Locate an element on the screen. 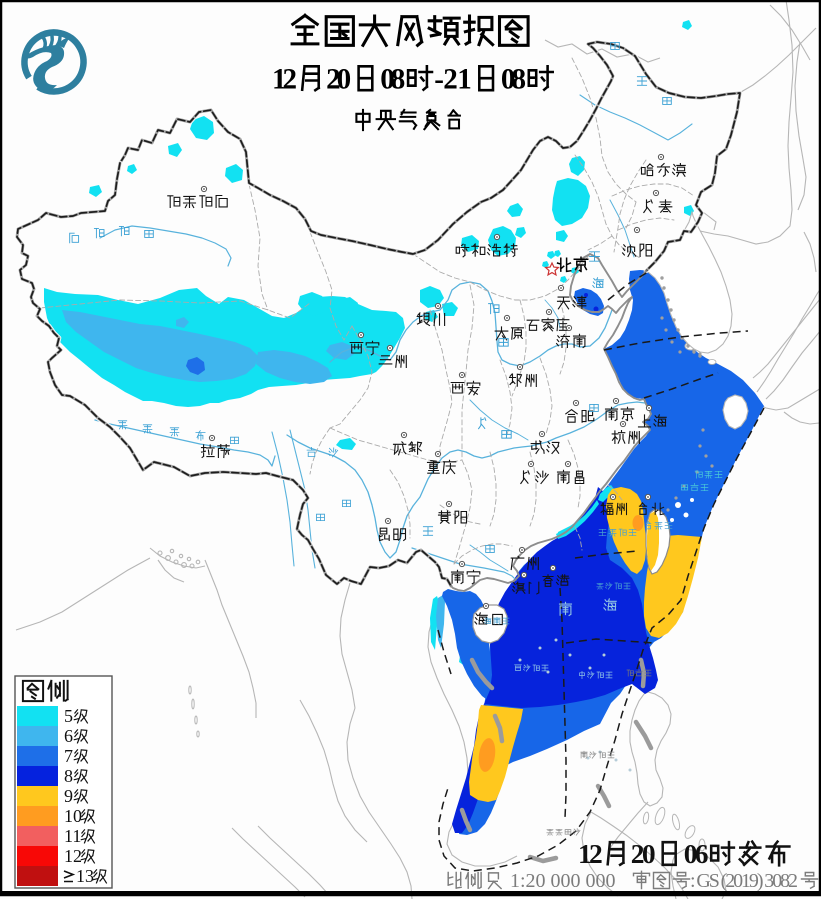  svg-text: 06 is located at coordinates (696, 853).